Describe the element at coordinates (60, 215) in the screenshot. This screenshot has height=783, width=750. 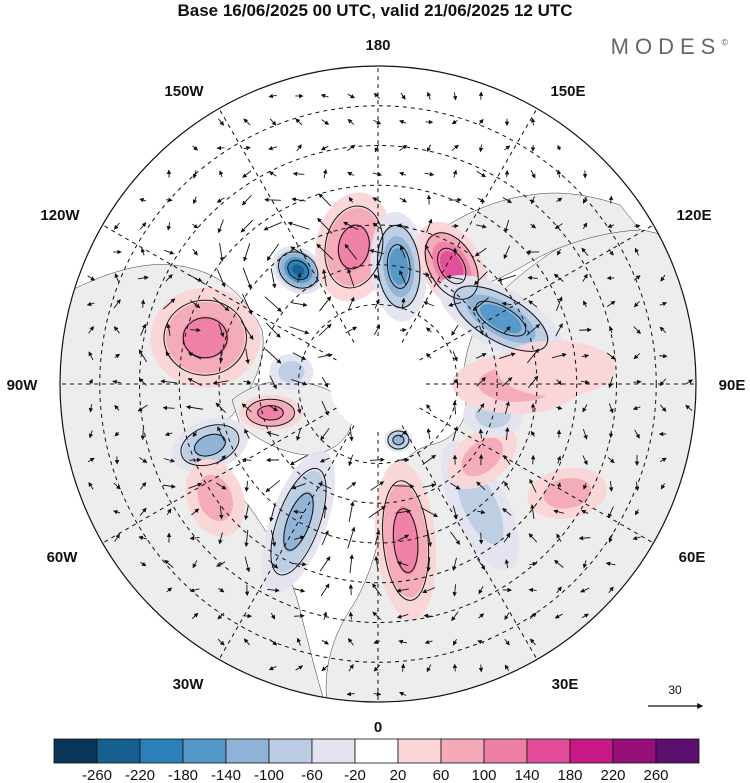
I see `lon-label-120w: 120W` at that location.